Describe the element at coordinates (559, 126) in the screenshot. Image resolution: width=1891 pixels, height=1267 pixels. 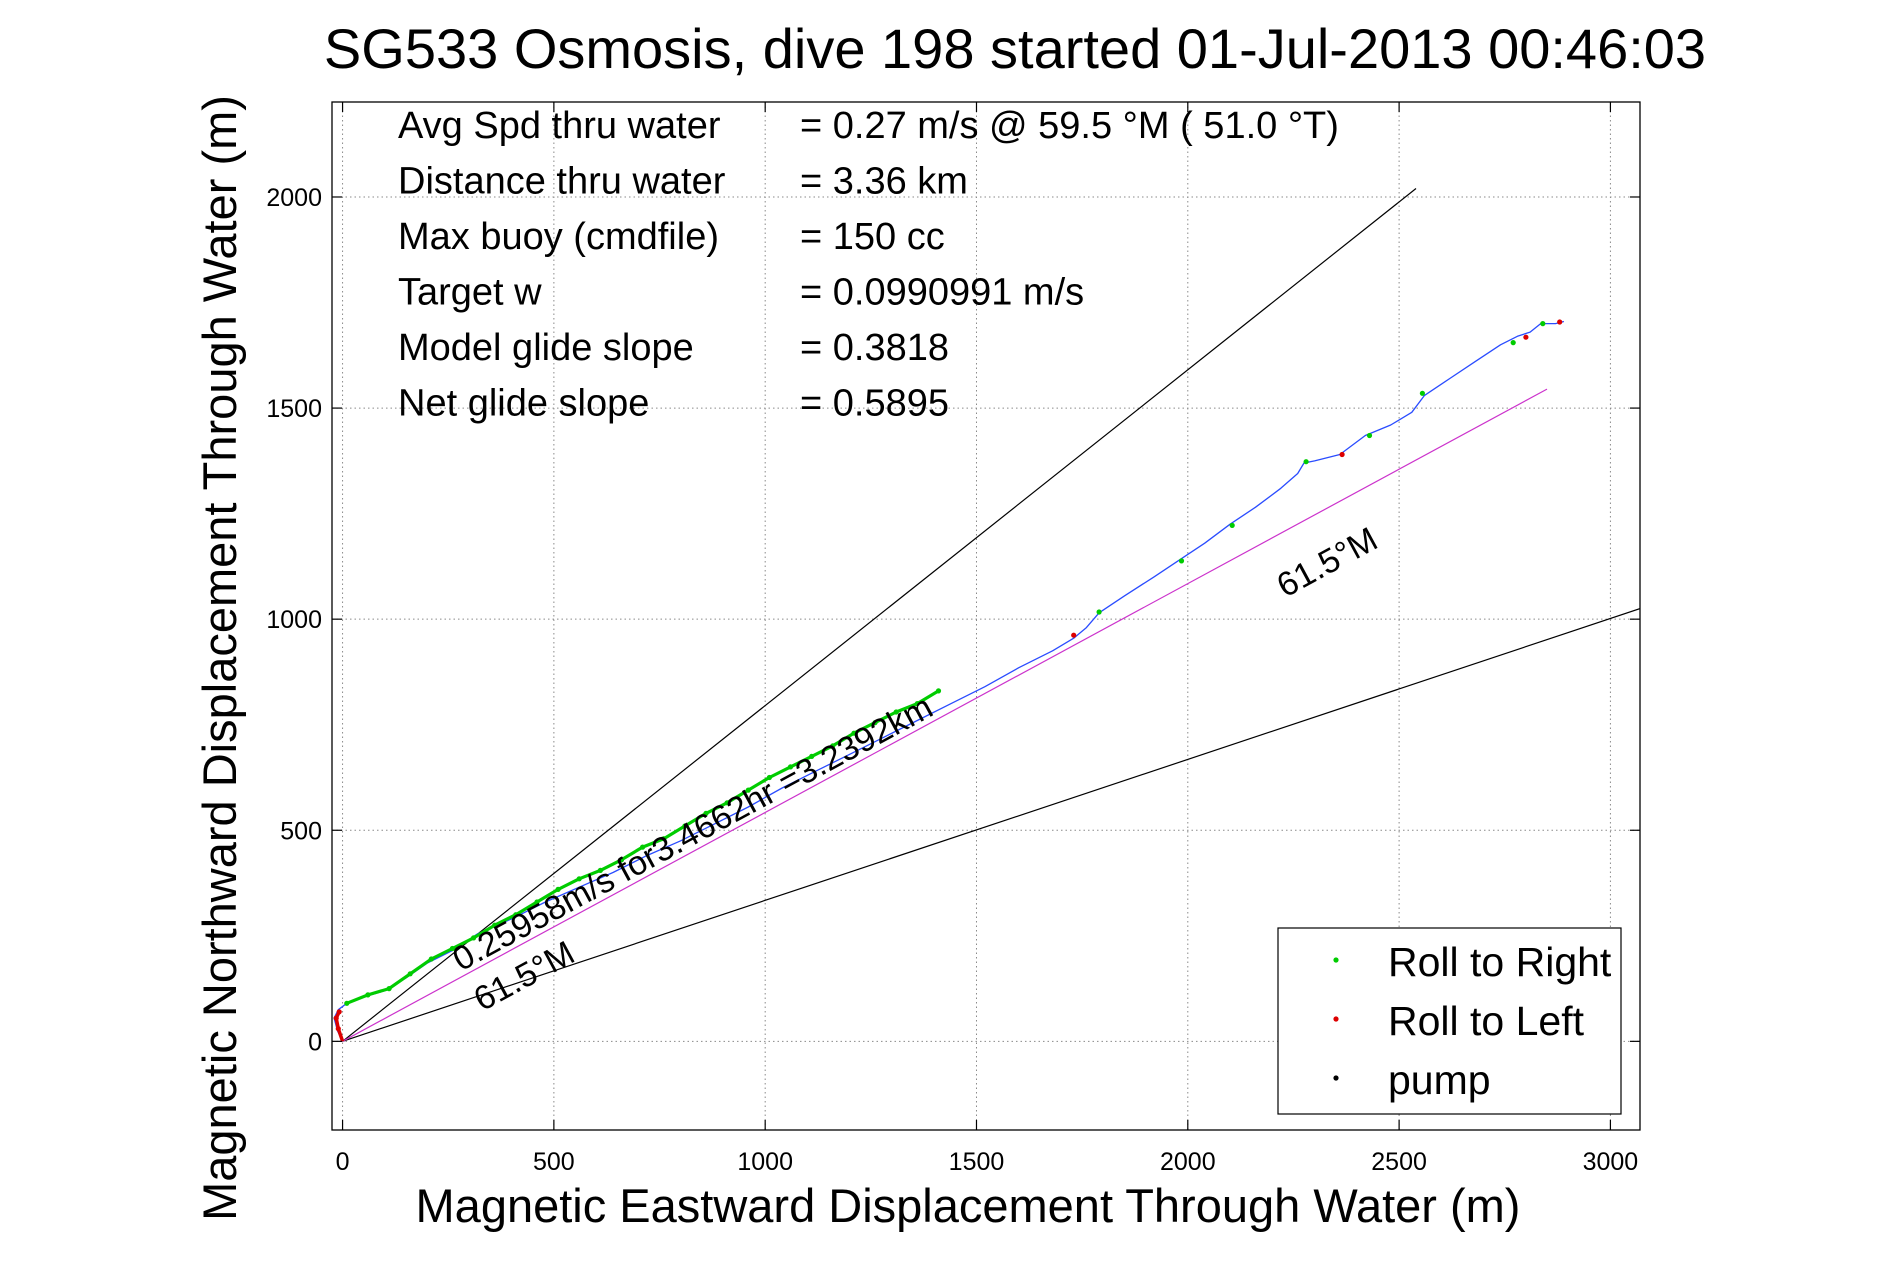
I see `stat-label-0: Avg Spd thru water` at that location.